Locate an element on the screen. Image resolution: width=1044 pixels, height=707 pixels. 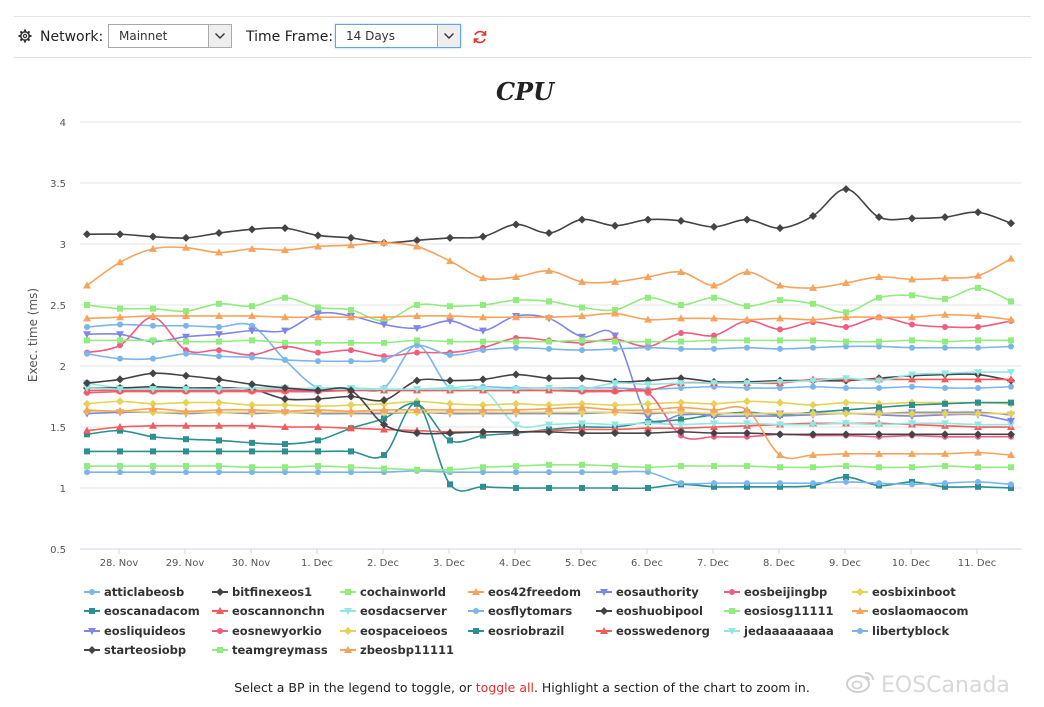
data-point-eoshuobipool is located at coordinates (483, 379).